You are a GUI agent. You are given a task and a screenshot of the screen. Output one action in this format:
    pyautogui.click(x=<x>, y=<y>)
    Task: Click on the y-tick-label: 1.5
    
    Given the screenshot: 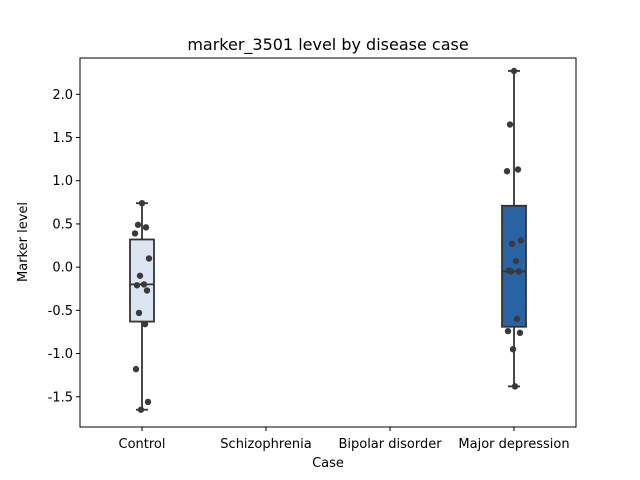 What is the action you would take?
    pyautogui.click(x=62, y=138)
    